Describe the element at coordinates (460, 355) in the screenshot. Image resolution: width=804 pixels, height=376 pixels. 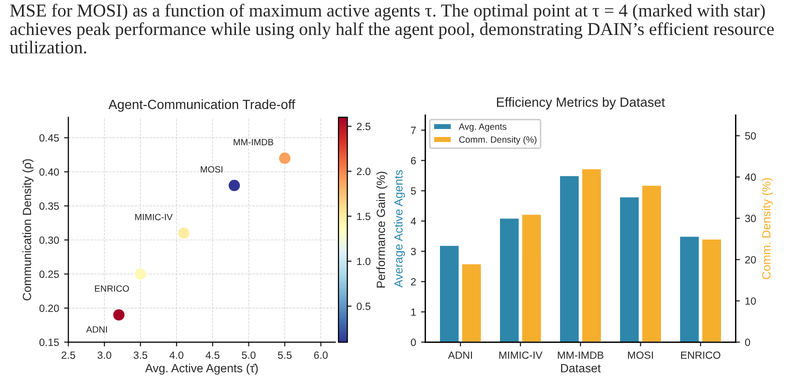
I see `x-tick-label: ADNI` at that location.